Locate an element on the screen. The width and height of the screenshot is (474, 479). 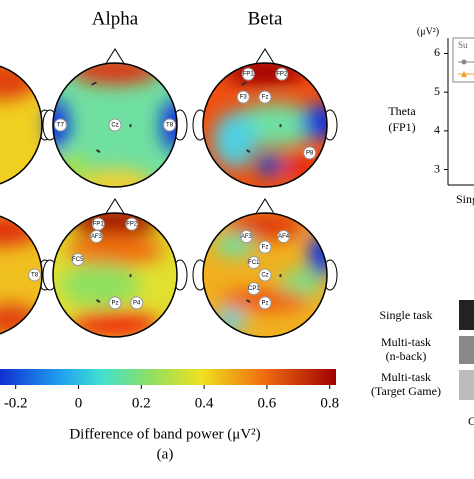
colorbar-tick-label: 0.4 is located at coordinates (204, 403).